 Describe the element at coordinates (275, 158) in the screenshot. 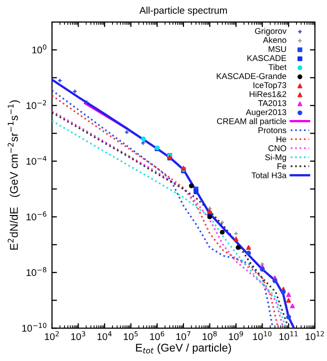

I see `legend-label: Si-Mg` at that location.